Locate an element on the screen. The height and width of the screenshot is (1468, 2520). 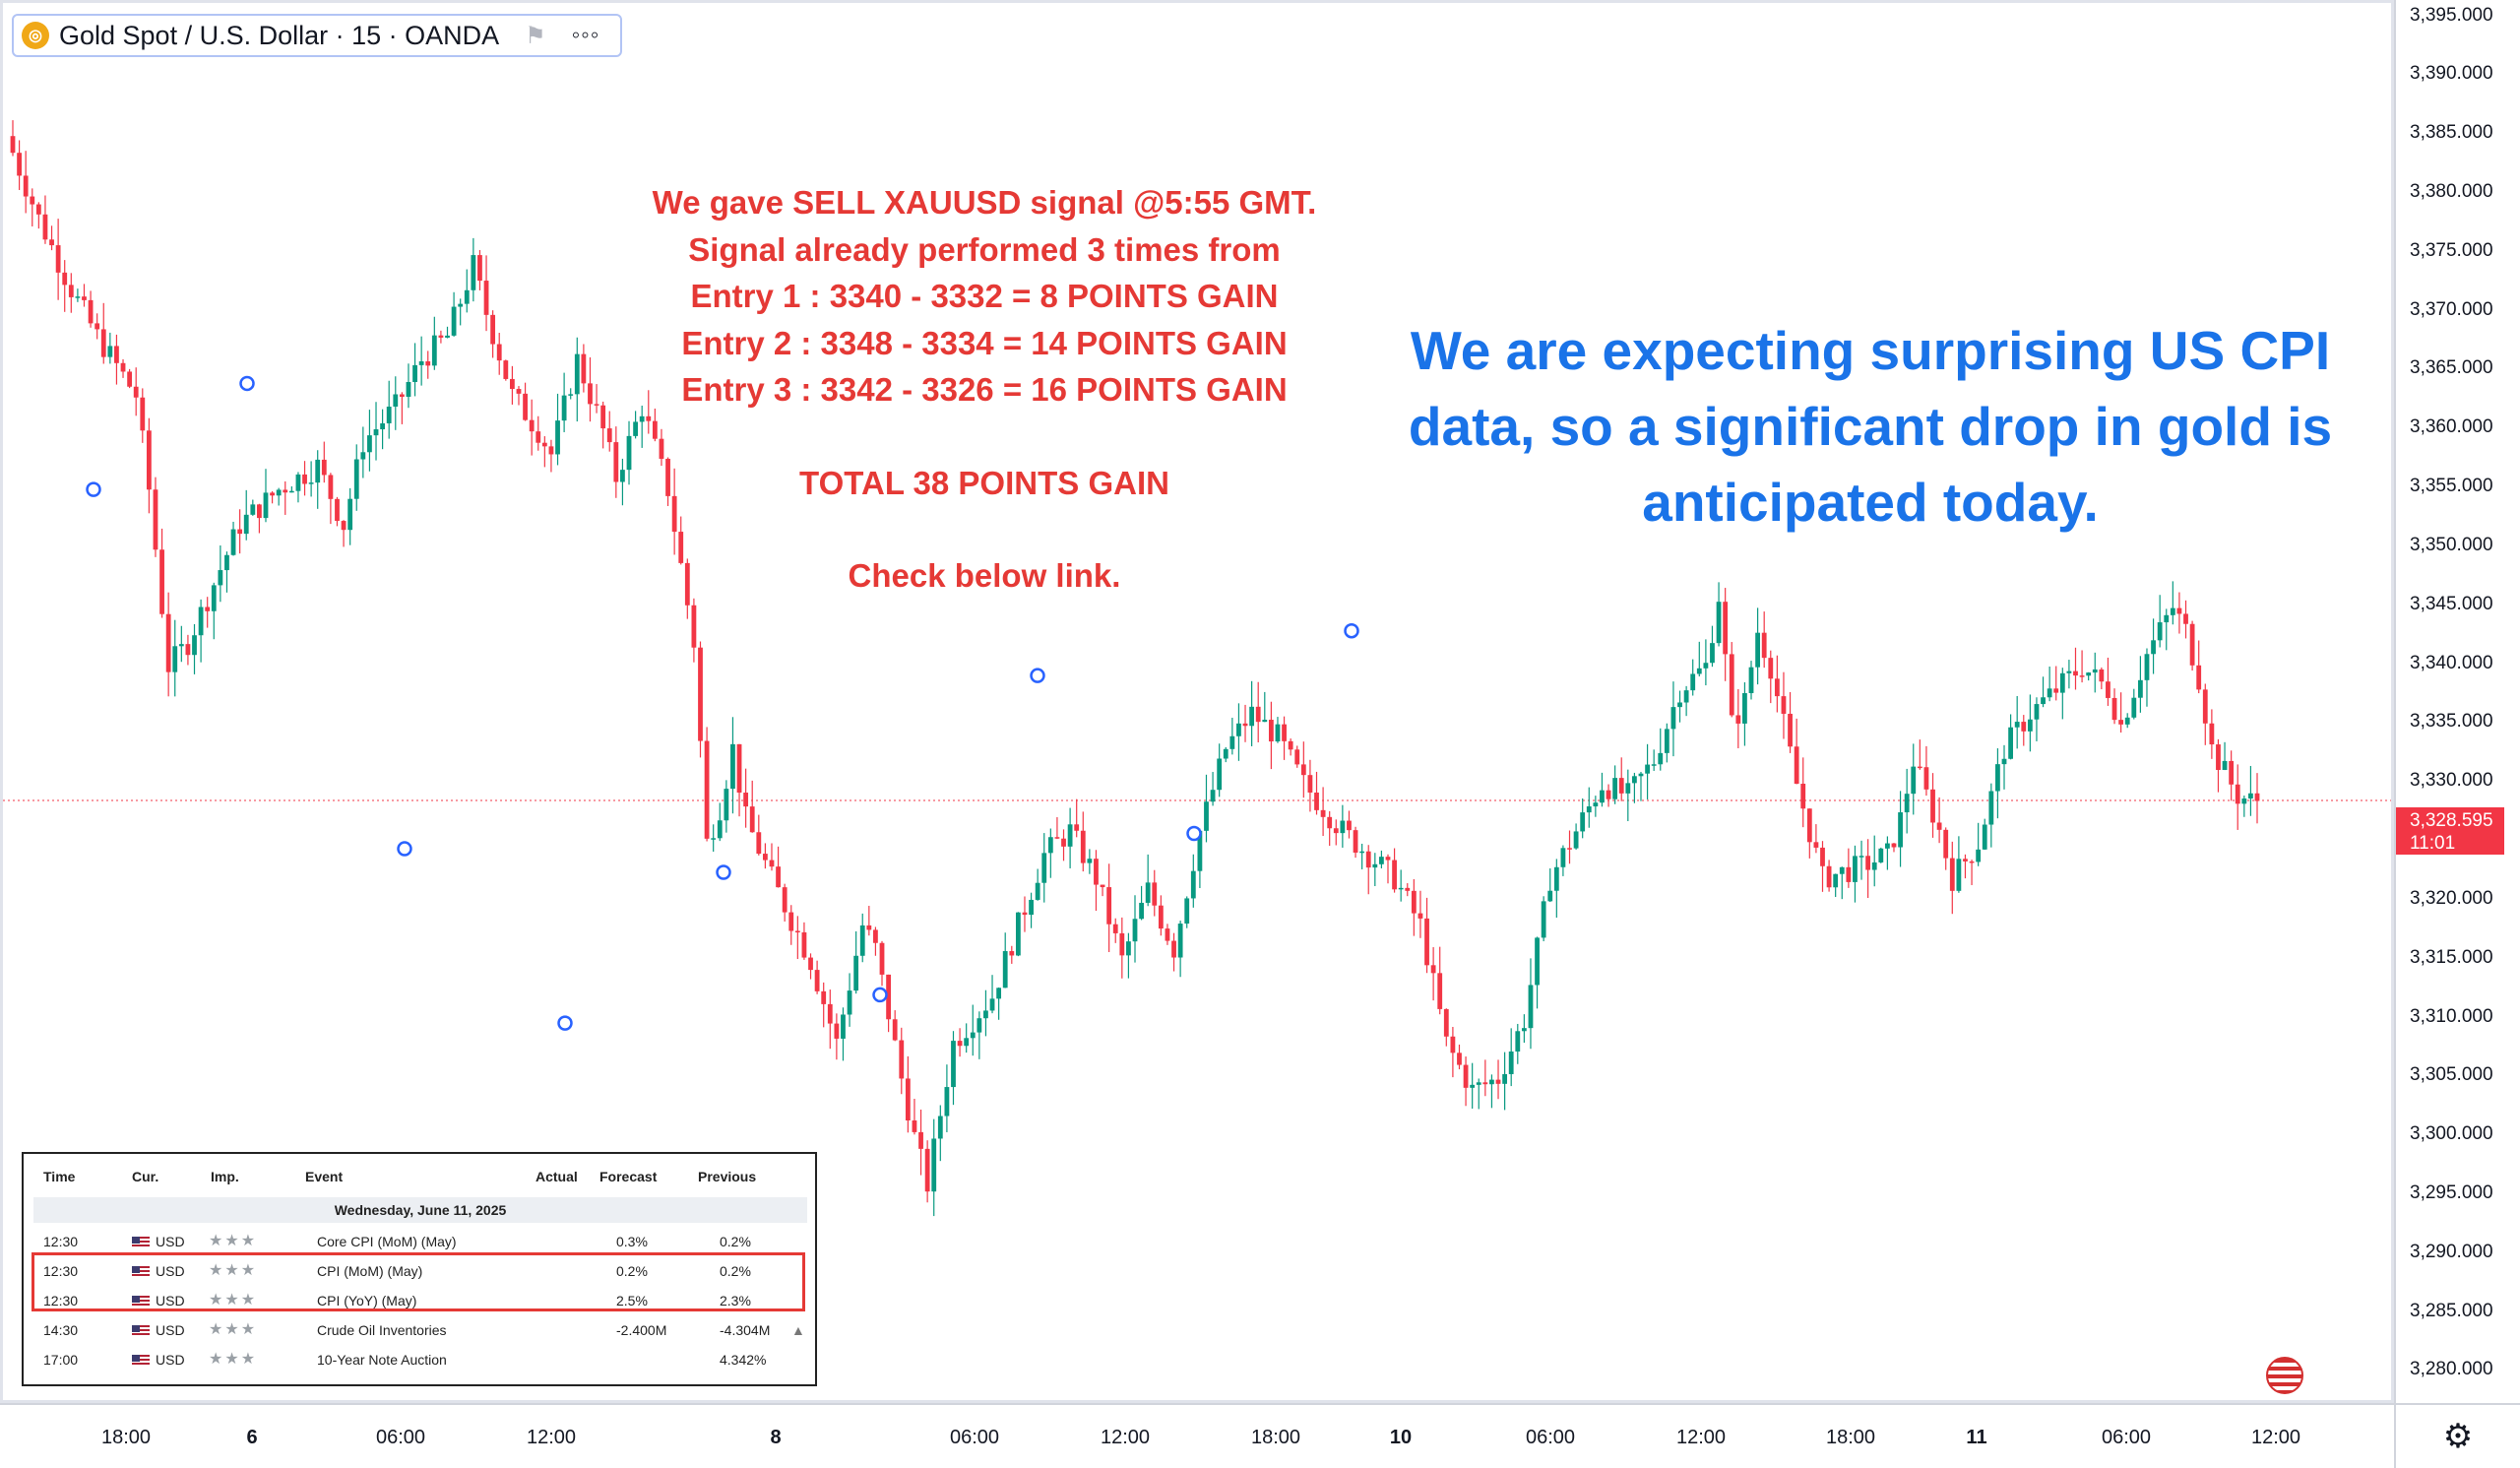
symbol-title: Gold Spot / U.S. Dollar · 15 · OANDA is located at coordinates (279, 35).